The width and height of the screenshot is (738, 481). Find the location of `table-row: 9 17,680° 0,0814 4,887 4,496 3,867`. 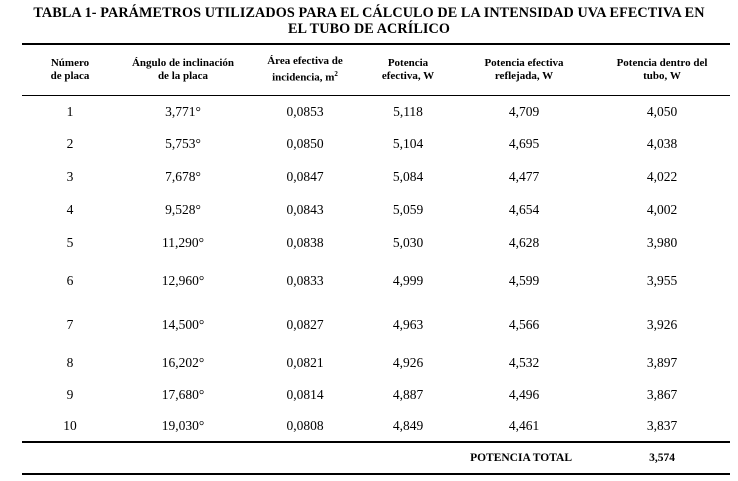

table-row: 9 17,680° 0,0814 4,887 4,496 3,867 is located at coordinates (376, 395).